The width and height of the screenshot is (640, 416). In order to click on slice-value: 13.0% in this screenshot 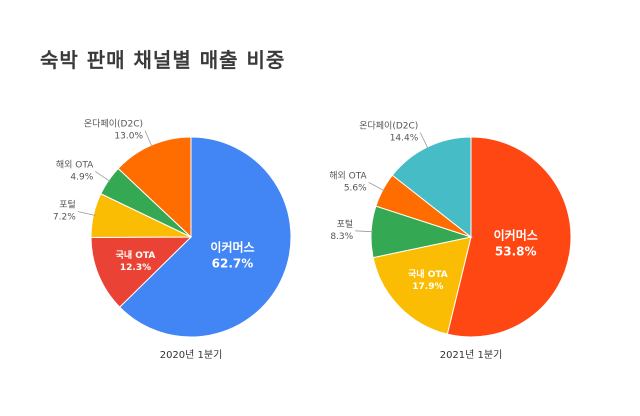, I will do `click(128, 137)`.